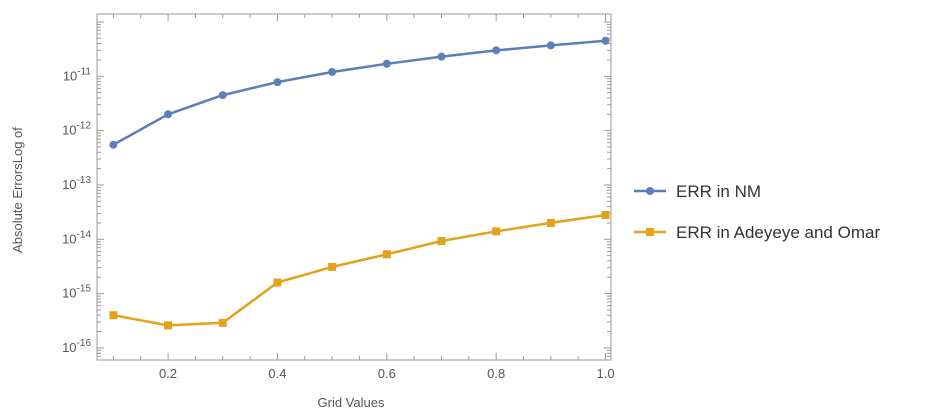 The height and width of the screenshot is (410, 952). I want to click on x-tick-label: 0.8, so click(496, 373).